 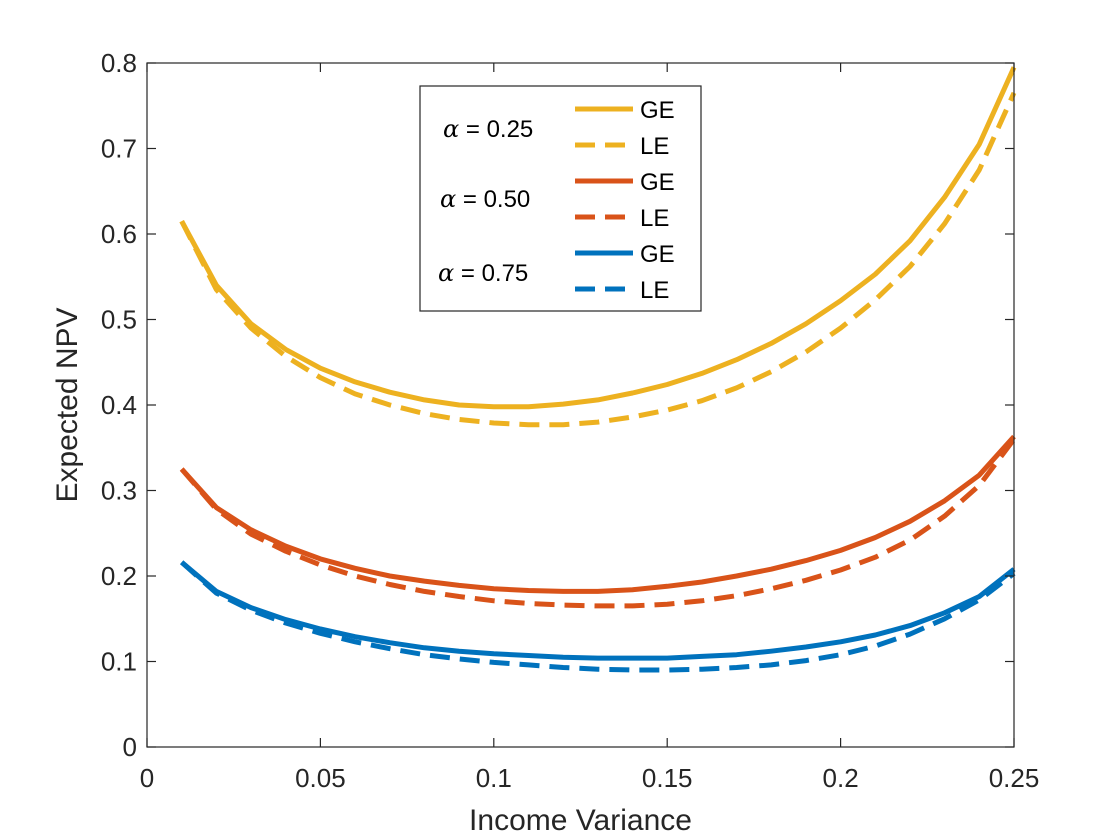 What do you see at coordinates (119, 234) in the screenshot?
I see `y-tick-label: 0.6` at bounding box center [119, 234].